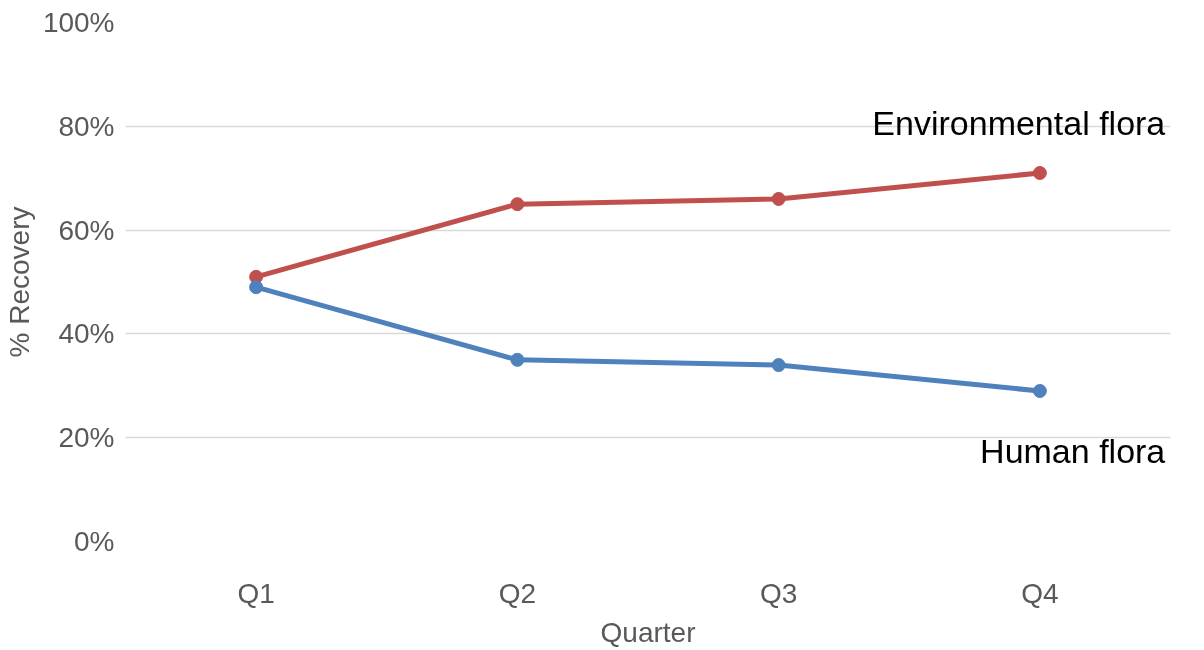 Image resolution: width=1204 pixels, height=650 pixels. Describe the element at coordinates (1073, 450) in the screenshot. I see `series-label: Human flora` at that location.